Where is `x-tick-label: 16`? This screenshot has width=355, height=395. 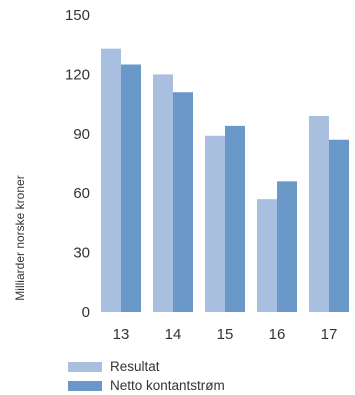 x-tick-label: 16 is located at coordinates (277, 334).